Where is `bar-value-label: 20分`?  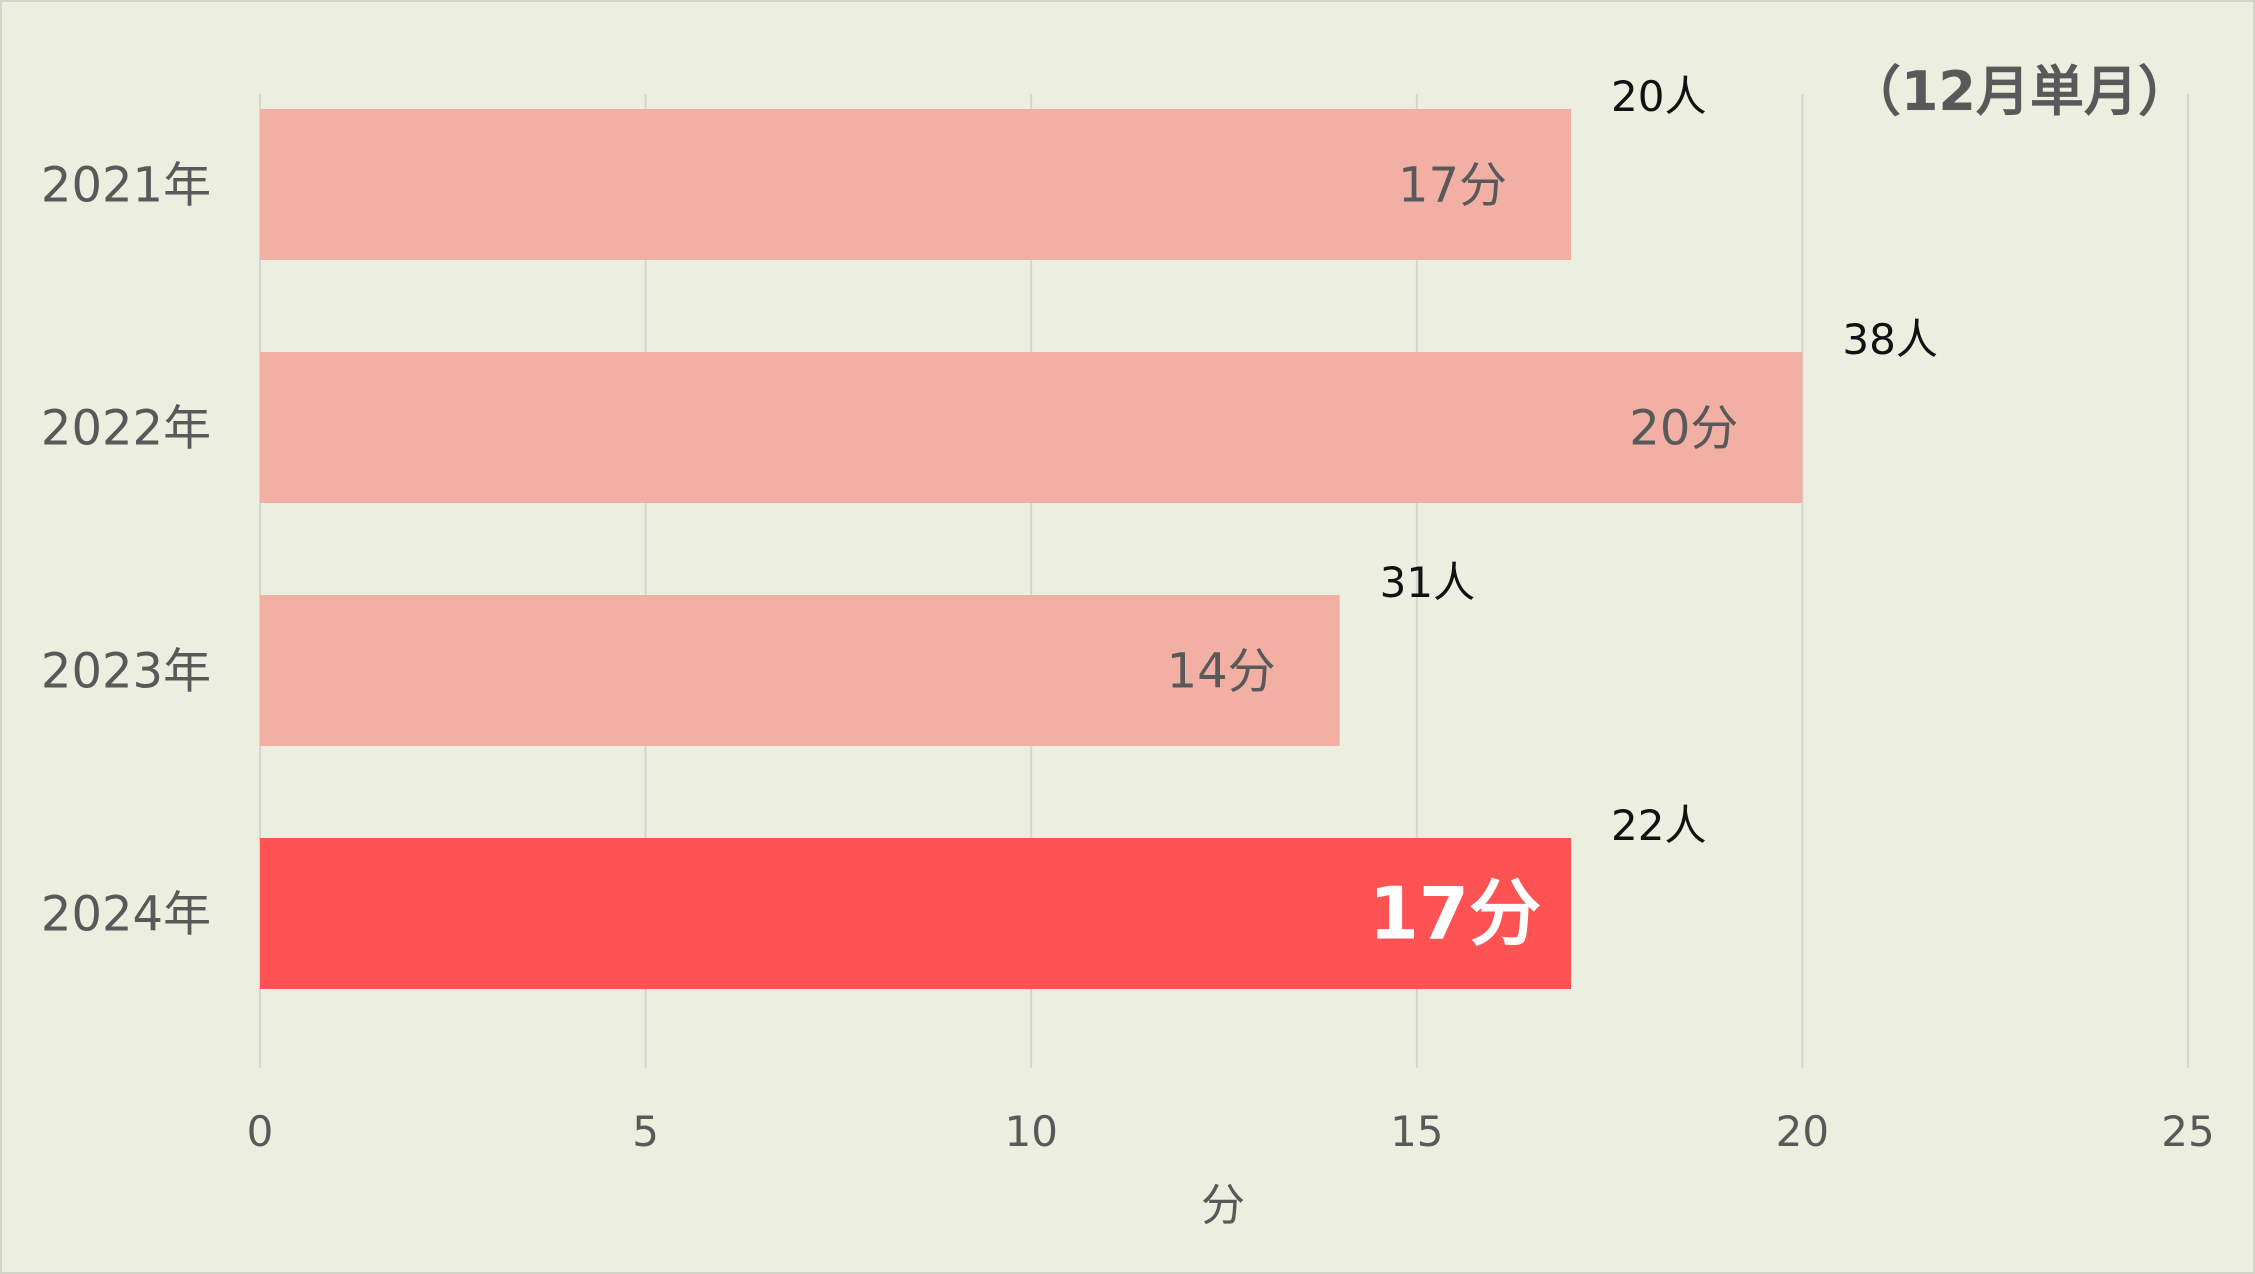
bar-value-label: 20分 is located at coordinates (1683, 429).